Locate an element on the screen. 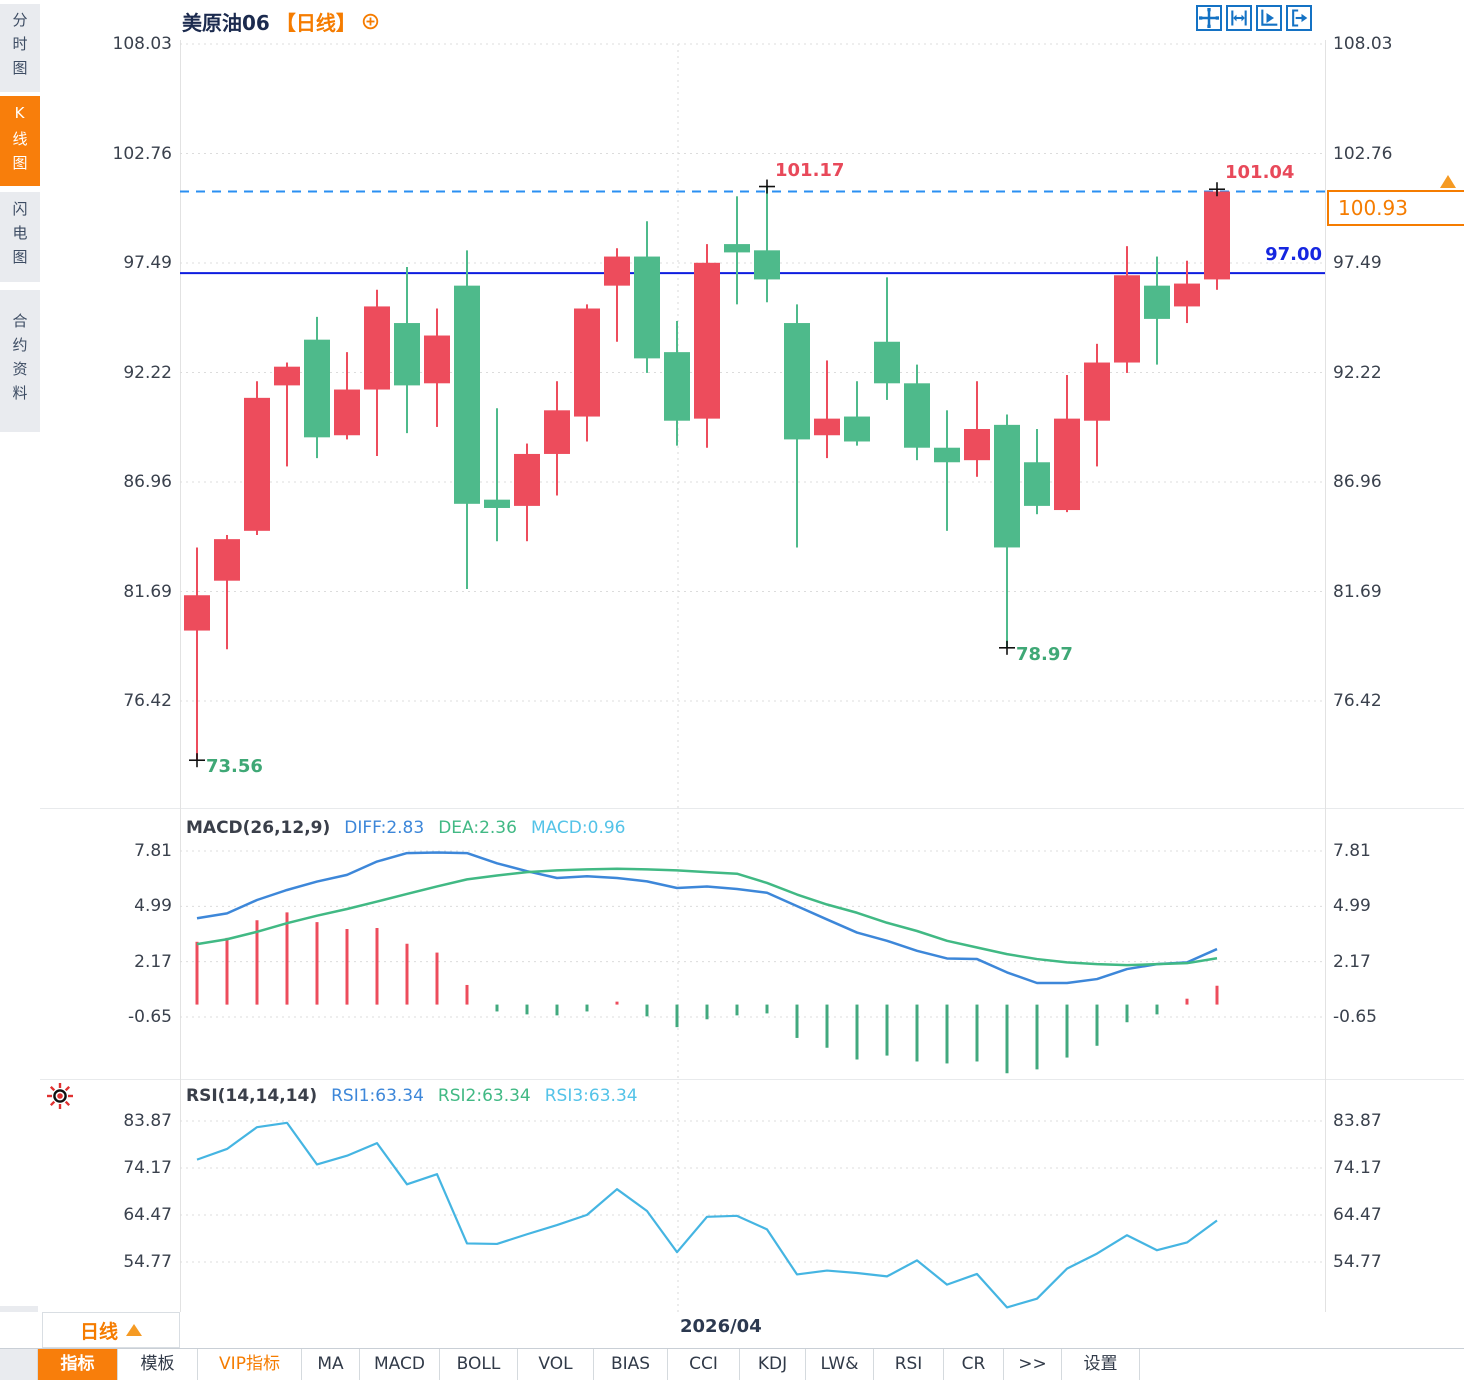  macd-title: MACD(26,12,9) is located at coordinates (258, 828).